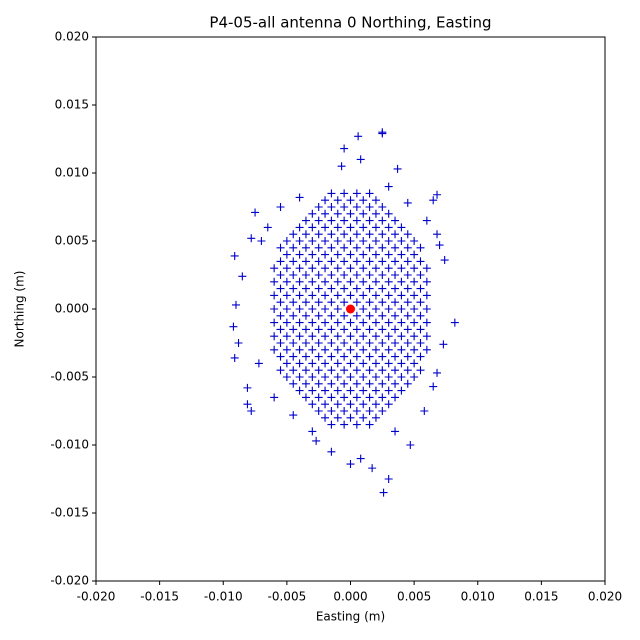  What do you see at coordinates (96, 597) in the screenshot?
I see `x-tick-label: -0.020` at bounding box center [96, 597].